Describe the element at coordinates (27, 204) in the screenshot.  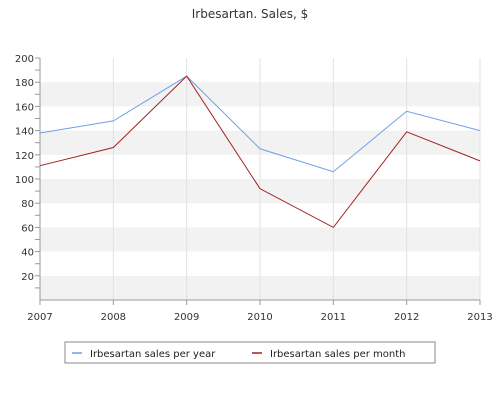
I see `y-tick-label: 80` at that location.